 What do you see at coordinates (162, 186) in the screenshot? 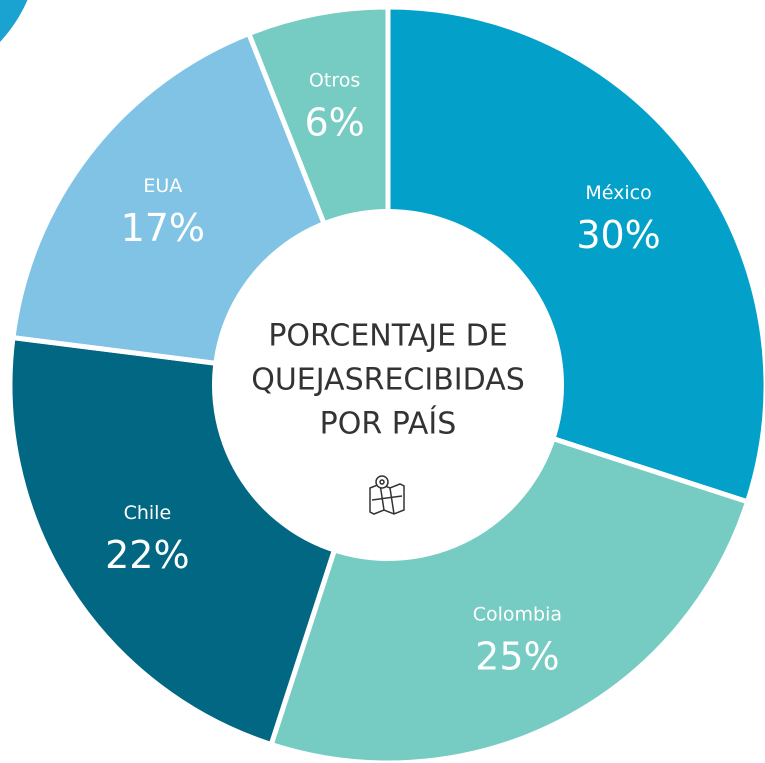
I see `slice-name: EUA` at bounding box center [162, 186].